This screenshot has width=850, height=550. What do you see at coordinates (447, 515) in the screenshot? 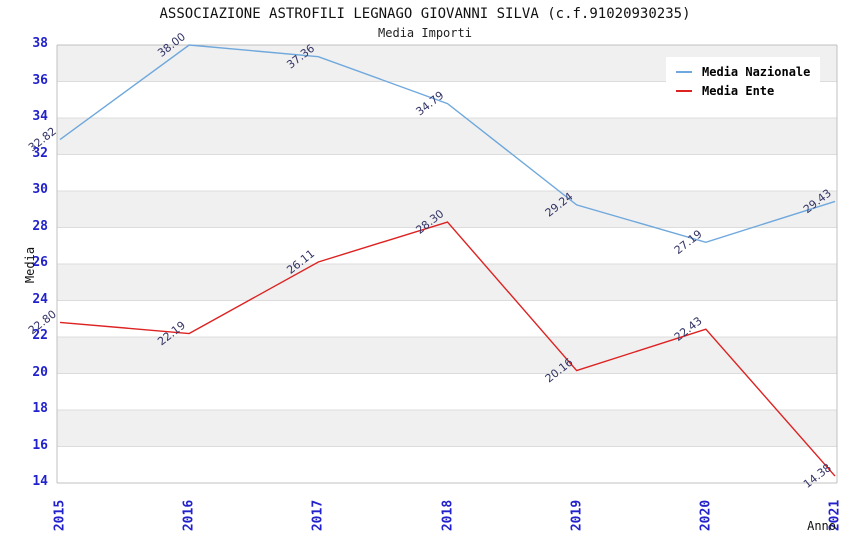
I see `x-tick-label: 2018` at bounding box center [447, 515].